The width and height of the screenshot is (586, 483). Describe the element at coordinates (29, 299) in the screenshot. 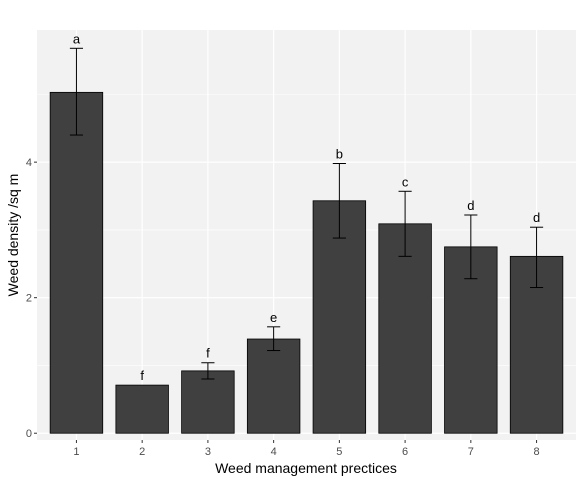

I see `y-tick-label: 2` at that location.